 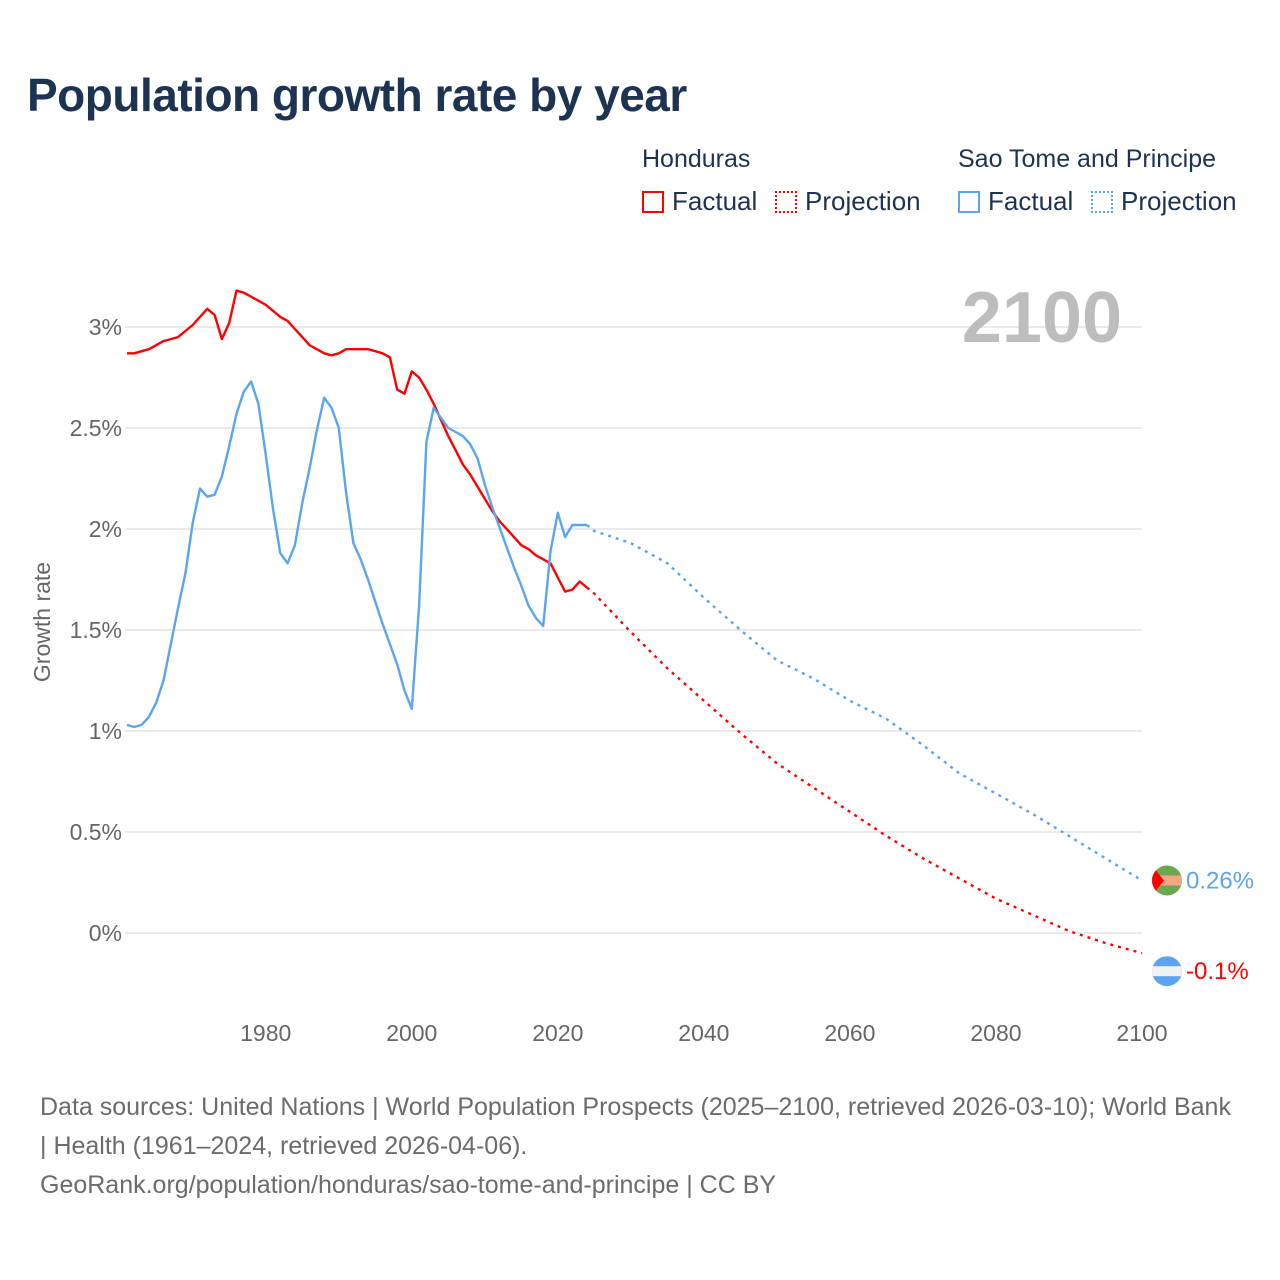 I want to click on x-tick-label: 2040, so click(x=703, y=1033).